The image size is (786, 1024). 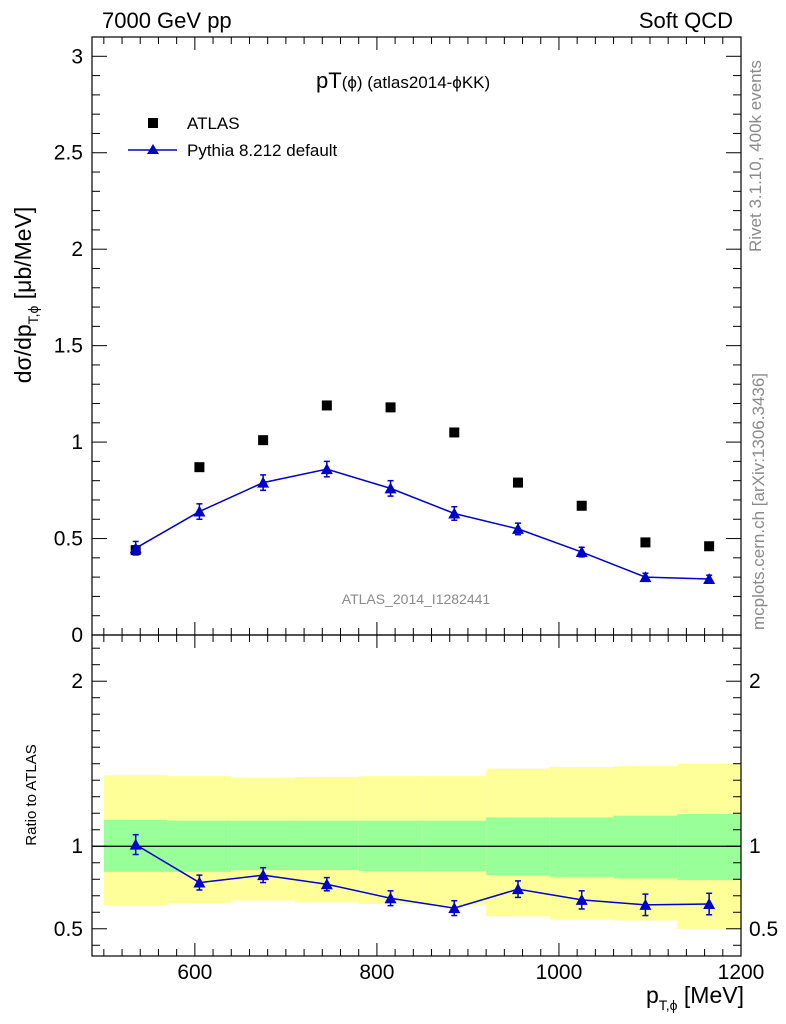 What do you see at coordinates (68, 539) in the screenshot?
I see `main-y-tick-label: 0.5` at bounding box center [68, 539].